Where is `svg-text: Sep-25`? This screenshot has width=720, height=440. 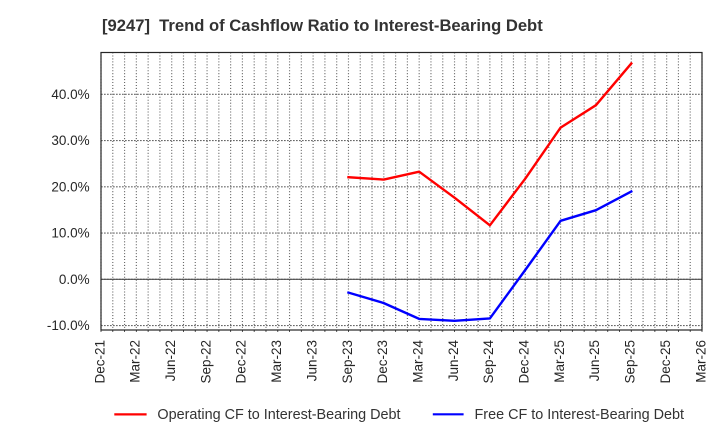 svg-text: Sep-25 is located at coordinates (630, 362).